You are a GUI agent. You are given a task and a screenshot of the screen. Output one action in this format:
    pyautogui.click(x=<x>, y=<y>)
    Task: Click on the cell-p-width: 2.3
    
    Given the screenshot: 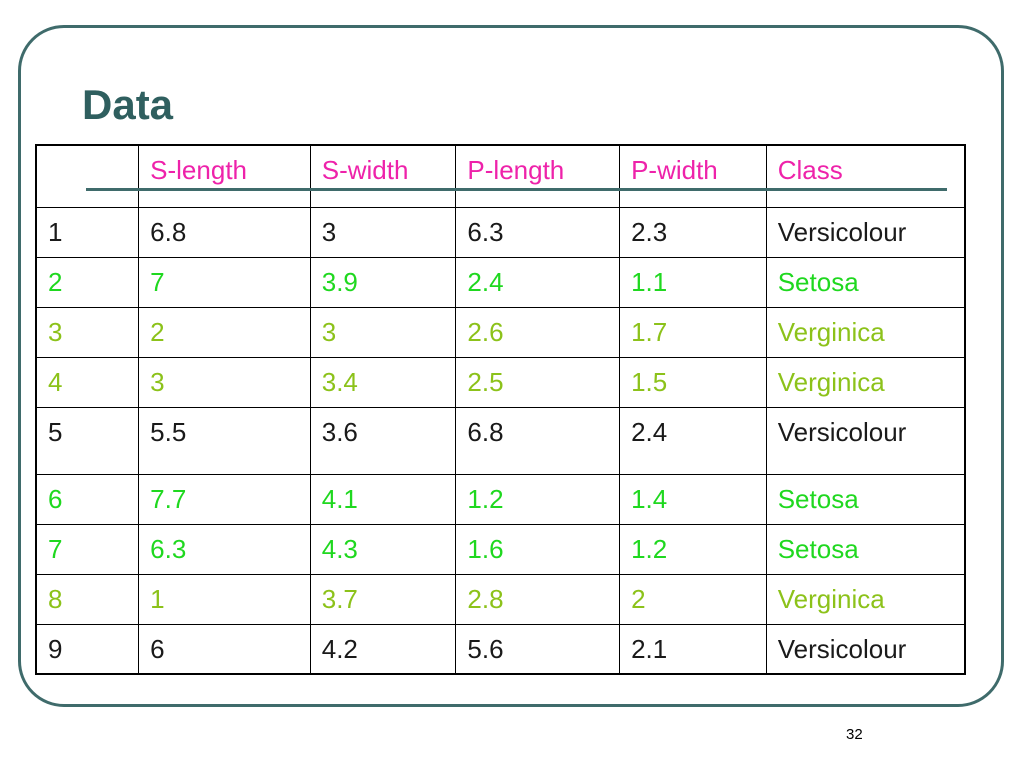 What is the action you would take?
    pyautogui.click(x=693, y=232)
    